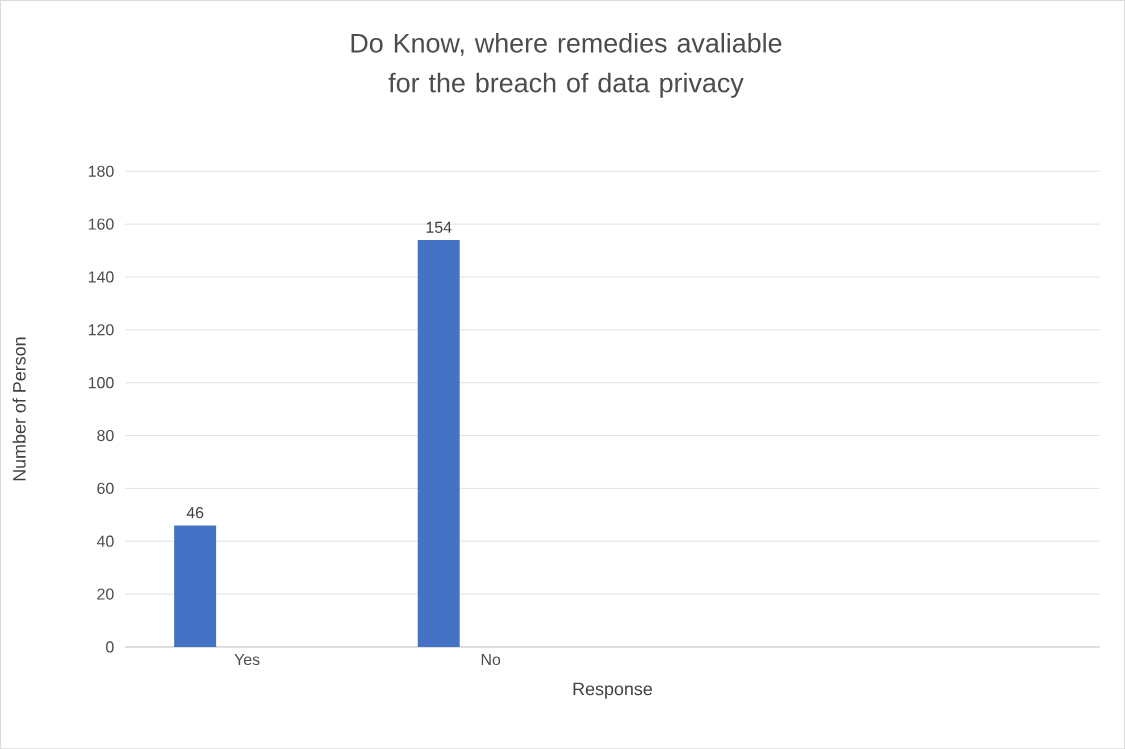  What do you see at coordinates (247, 659) in the screenshot?
I see `x-tick-label: Yes` at bounding box center [247, 659].